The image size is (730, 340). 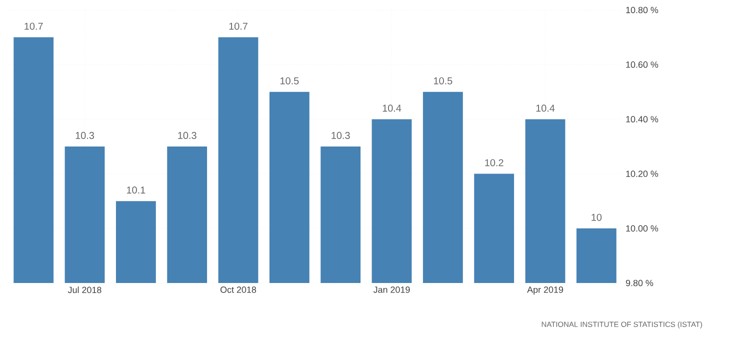 What do you see at coordinates (642, 173) in the screenshot?
I see `y-tick-label: 10.20 %` at bounding box center [642, 173].